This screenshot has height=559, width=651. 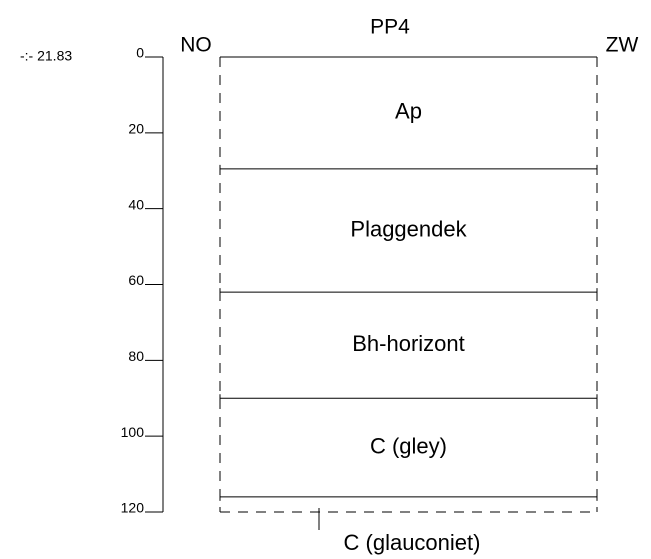 I want to click on horizon-label: Bh-horizont, so click(x=408, y=343).